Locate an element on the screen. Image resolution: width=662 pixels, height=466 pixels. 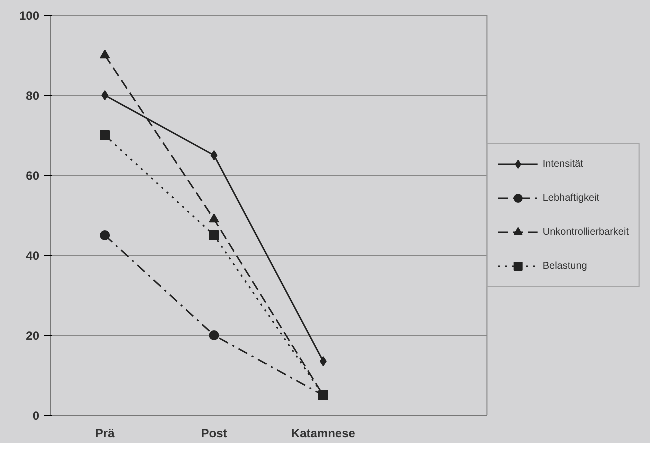
x-tick-label: Post is located at coordinates (214, 433).